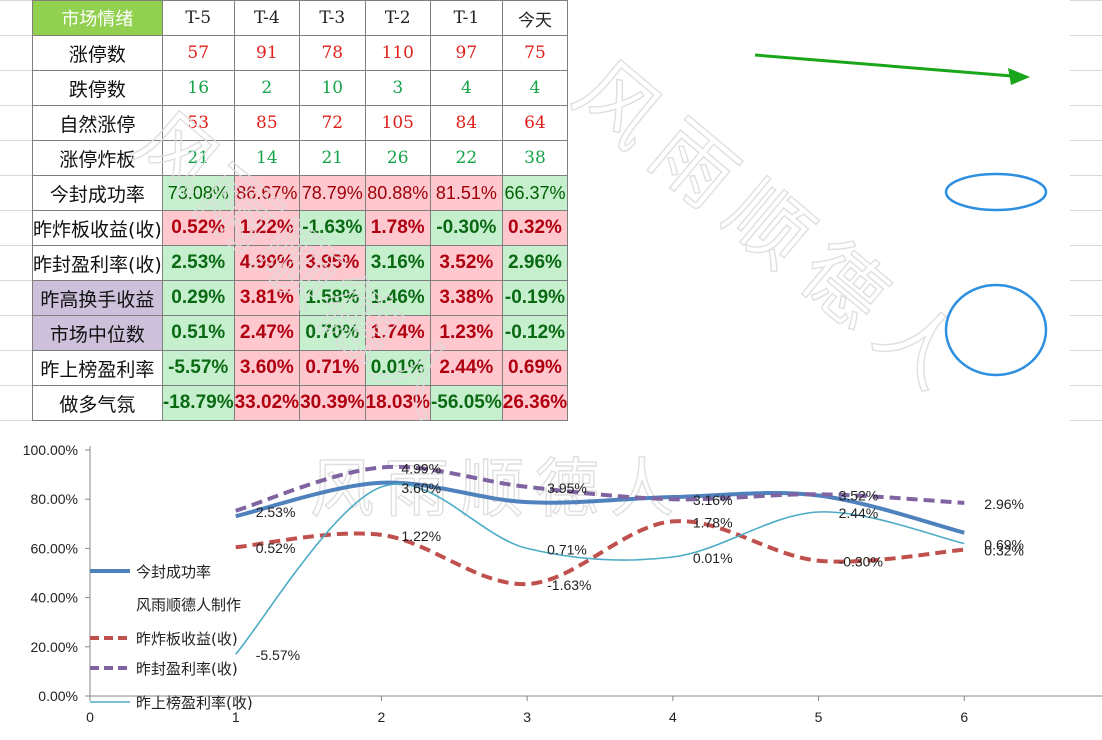  Describe the element at coordinates (198, 298) in the screenshot. I see `table-cell: 0.29%` at that location.